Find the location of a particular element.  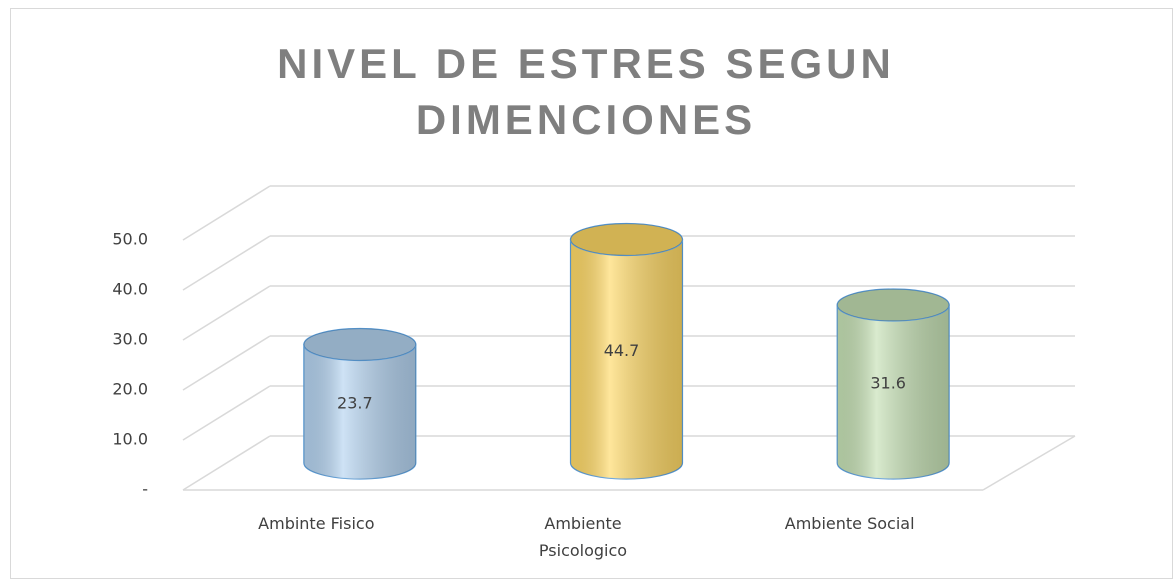

floor-edge is located at coordinates (1029, 463).